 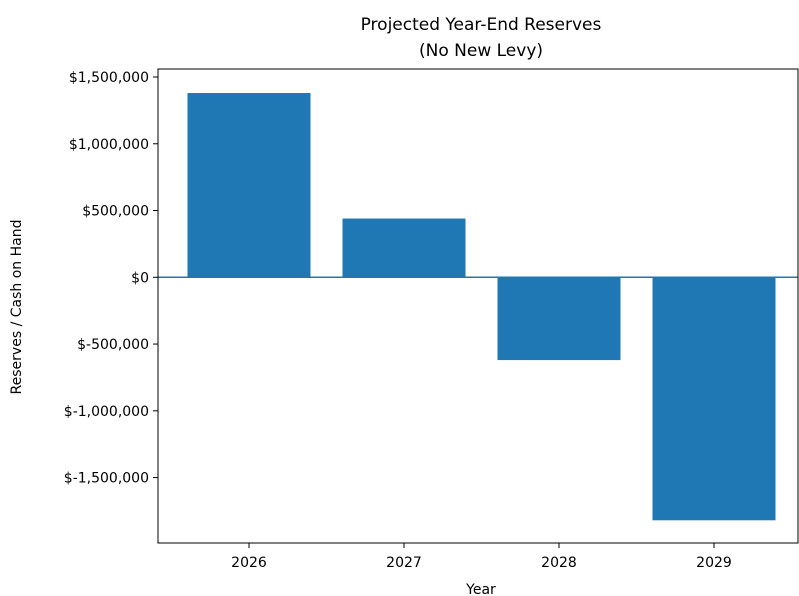 I want to click on bar-2029, so click(x=714, y=399).